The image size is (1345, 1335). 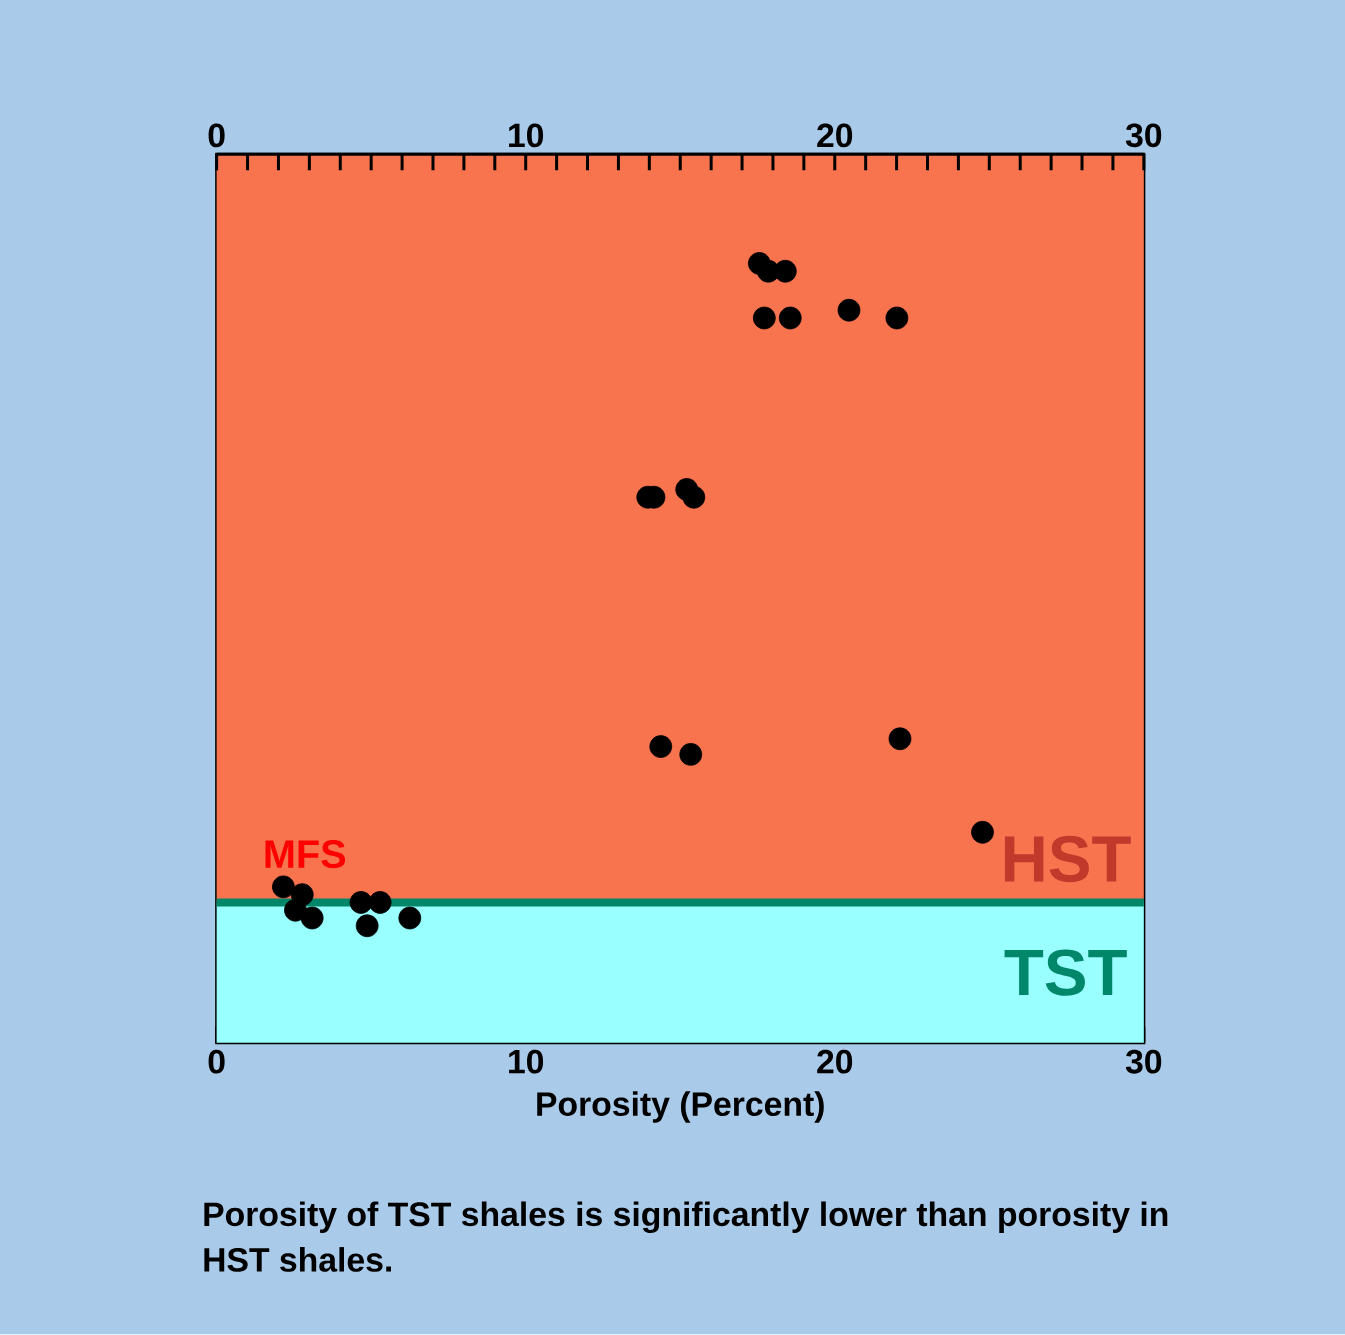 I want to click on text: Porosity of TST shales is significantly lower than porosity in HST shales., so click(x=686, y=1237).